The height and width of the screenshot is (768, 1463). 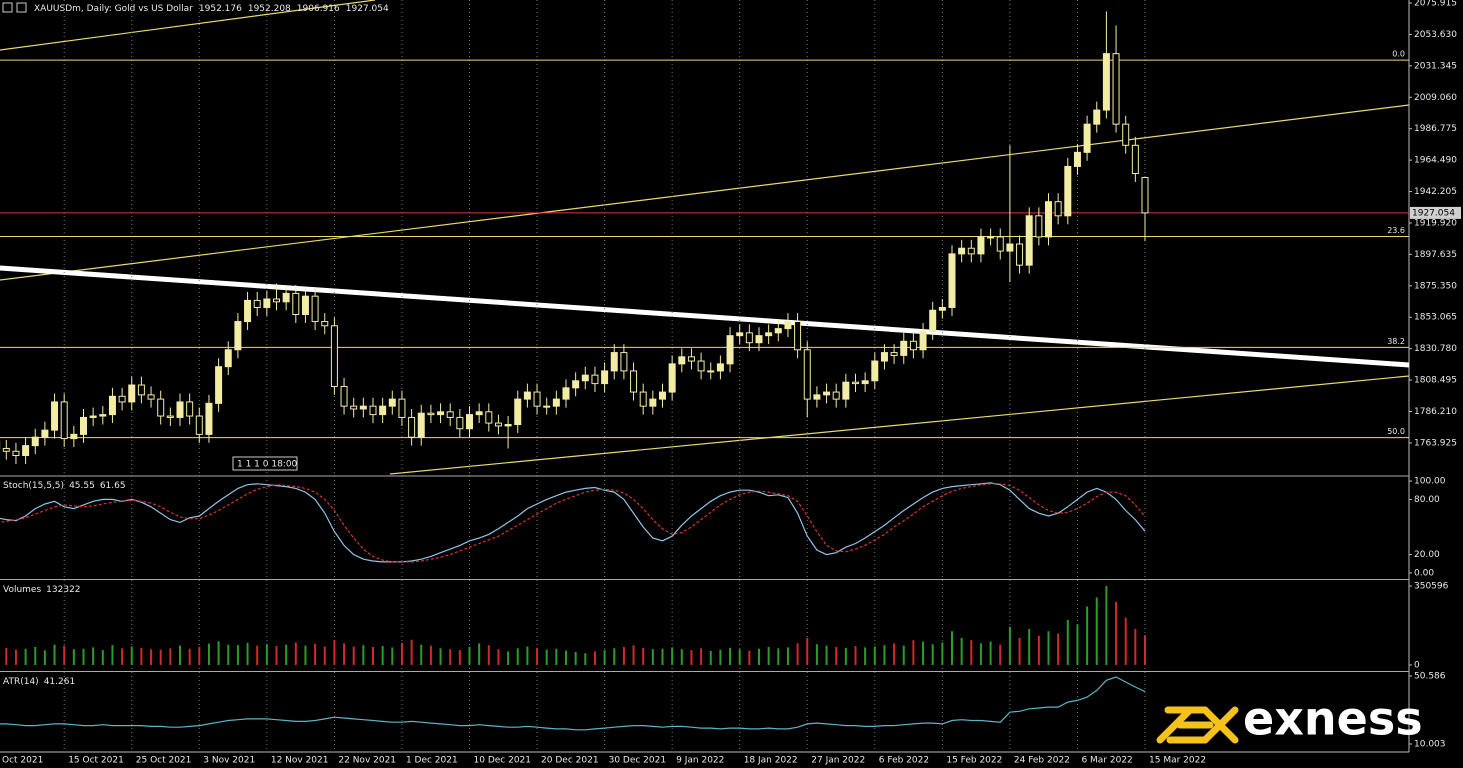 What do you see at coordinates (771, 761) in the screenshot?
I see `x-tick-label: 18 Jan 2022` at bounding box center [771, 761].